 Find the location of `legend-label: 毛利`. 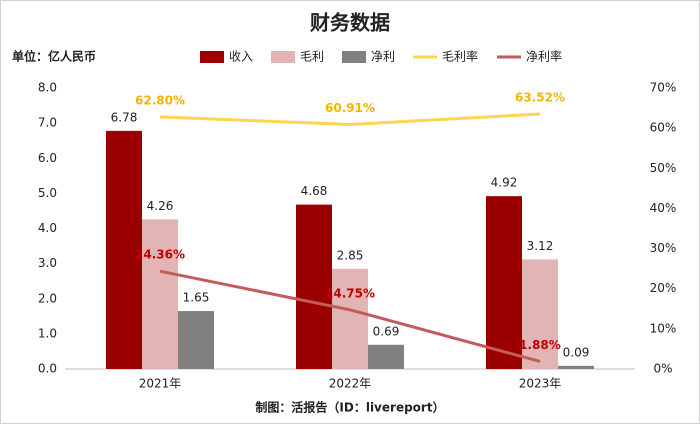

legend-label: 毛利 is located at coordinates (312, 57).